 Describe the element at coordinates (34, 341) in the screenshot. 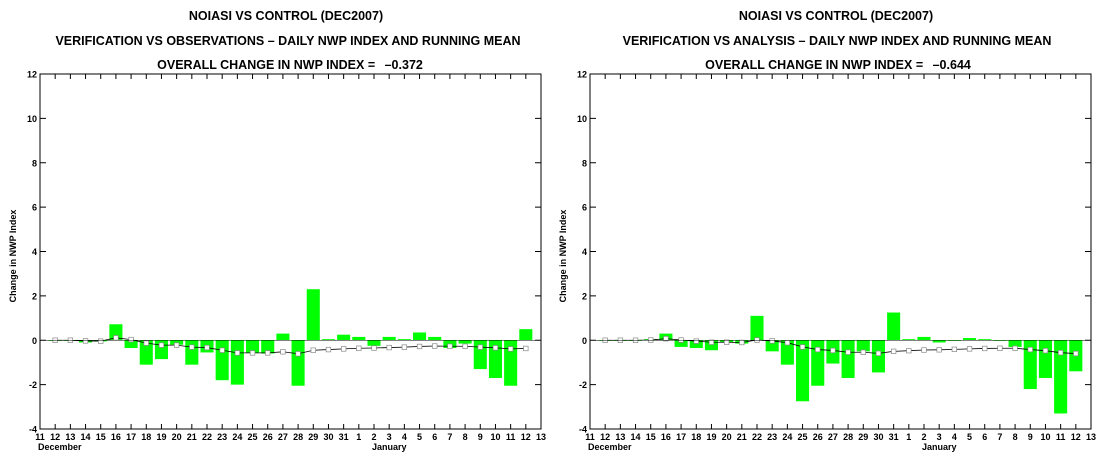

I see `y-tick-label: 0` at that location.